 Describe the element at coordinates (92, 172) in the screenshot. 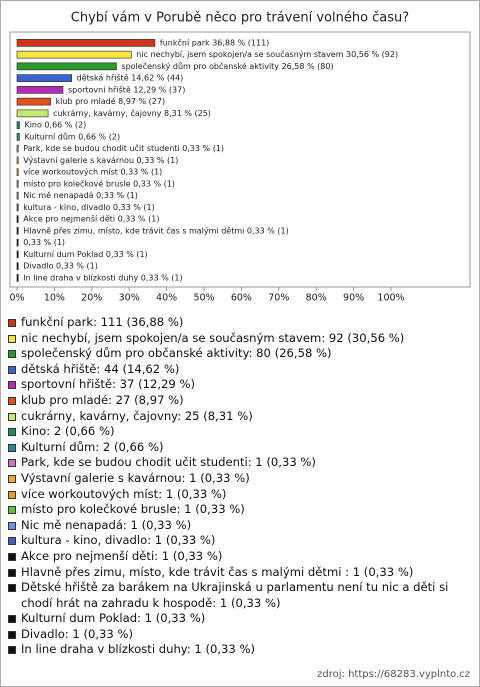

I see `bar-label: více workoutových míst 0,33 % (1)` at that location.